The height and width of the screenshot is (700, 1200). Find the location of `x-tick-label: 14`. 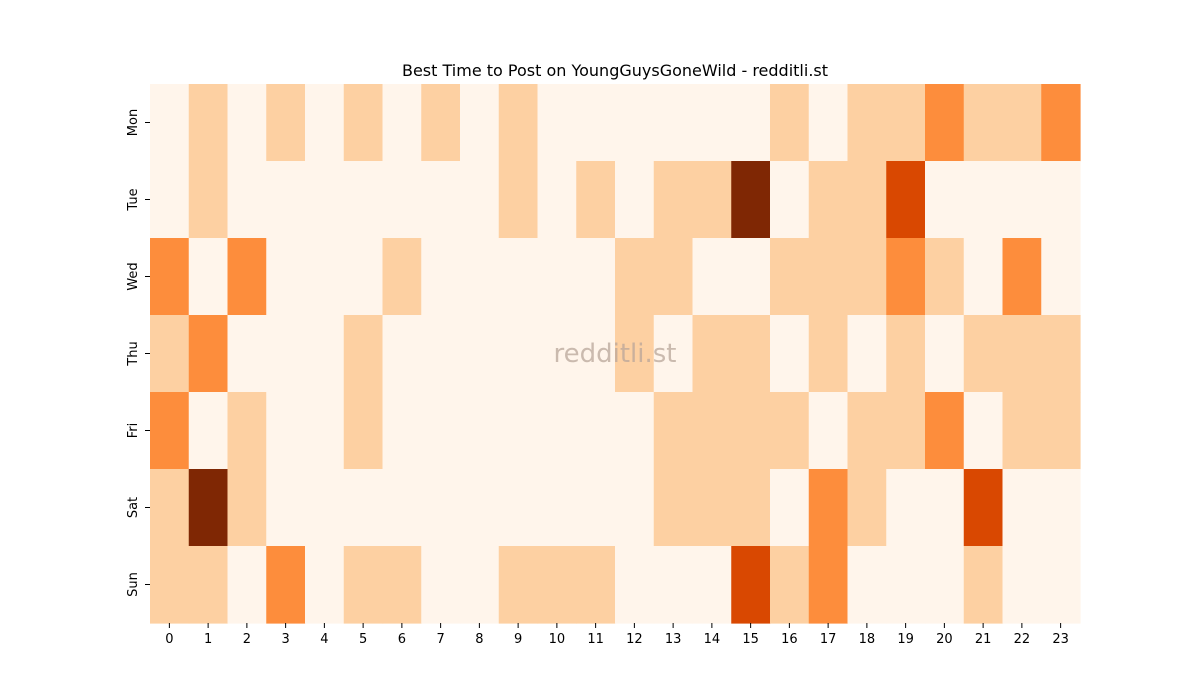

x-tick-label: 14 is located at coordinates (712, 639).